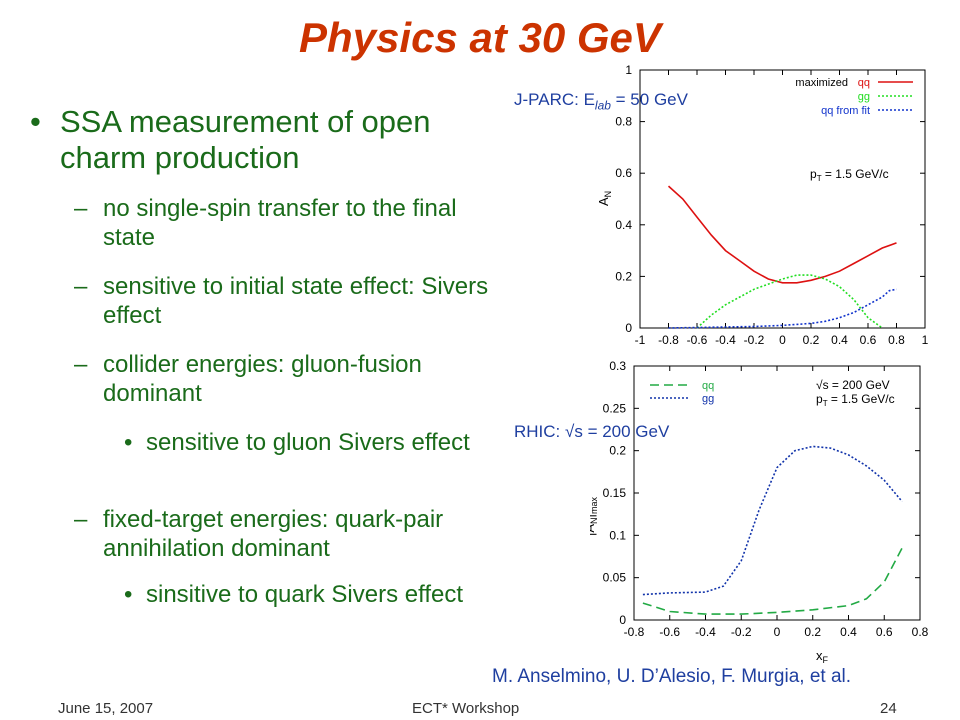 The height and width of the screenshot is (720, 960). What do you see at coordinates (305, 594) in the screenshot?
I see `bullet-text: sinsitive to quark Sivers effect` at bounding box center [305, 594].